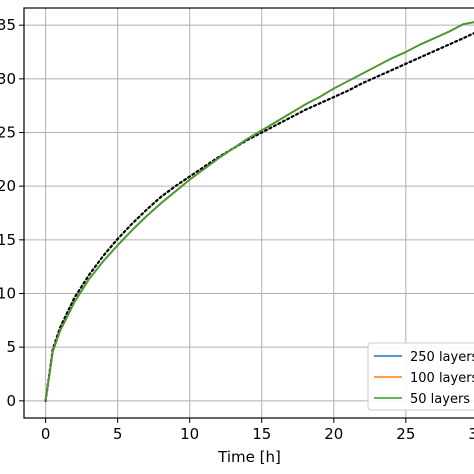 The width and height of the screenshot is (474, 474). What do you see at coordinates (8, 79) in the screenshot?
I see `y-tick-label: 30` at bounding box center [8, 79].